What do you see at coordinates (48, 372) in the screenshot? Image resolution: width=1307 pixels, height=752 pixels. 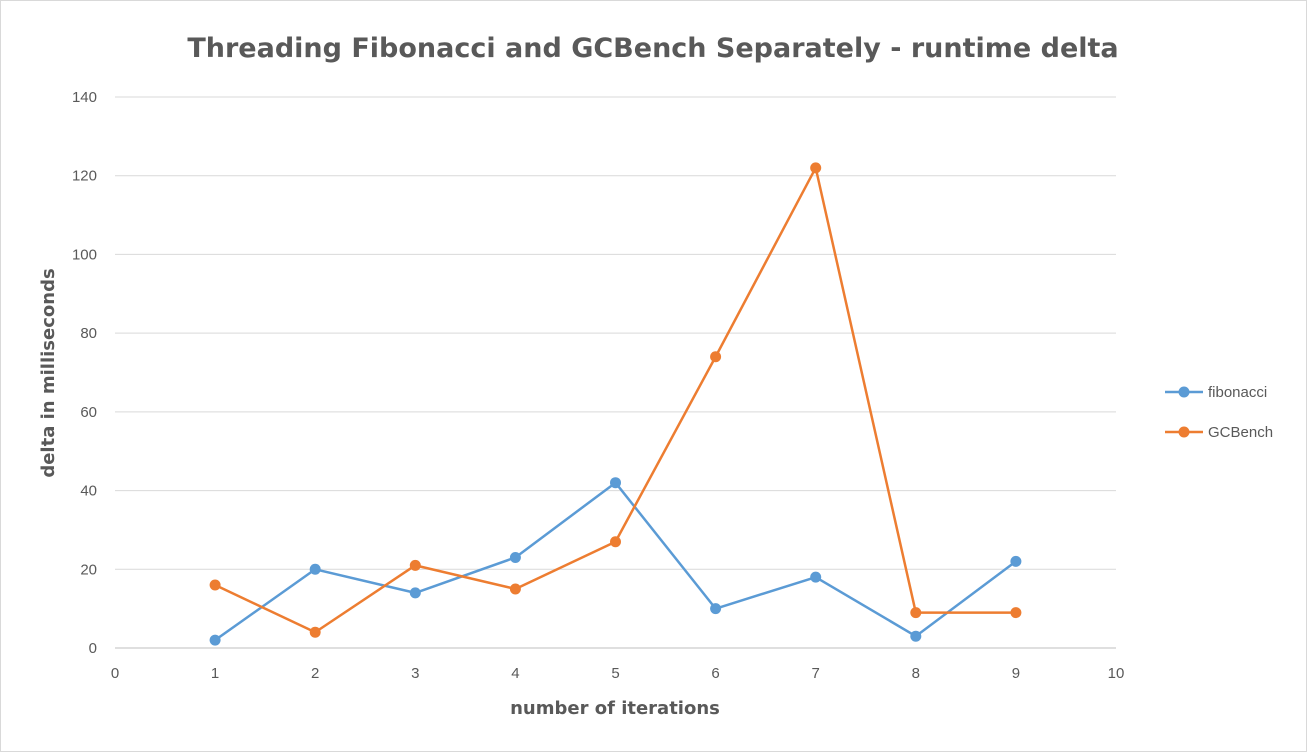 I see `y-axis-title: delta in milliseconds` at bounding box center [48, 372].